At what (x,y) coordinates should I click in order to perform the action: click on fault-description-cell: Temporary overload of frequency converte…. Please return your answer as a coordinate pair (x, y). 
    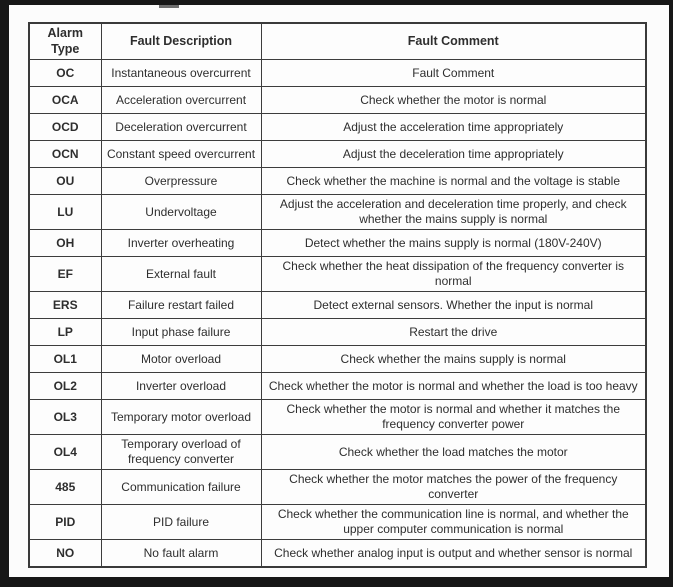
    Looking at the image, I should click on (181, 452).